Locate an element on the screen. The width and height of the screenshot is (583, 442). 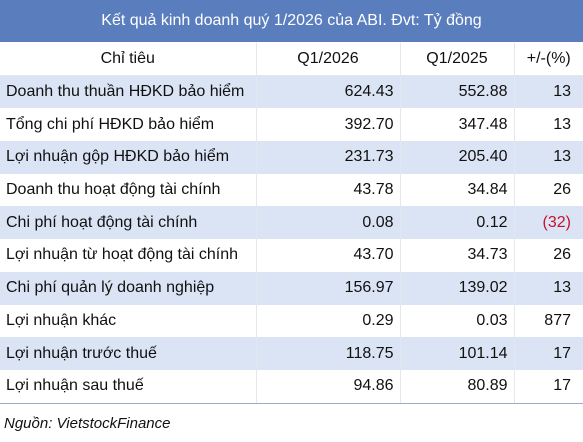
header-indicator: Chỉ tiêu is located at coordinates (128, 60).